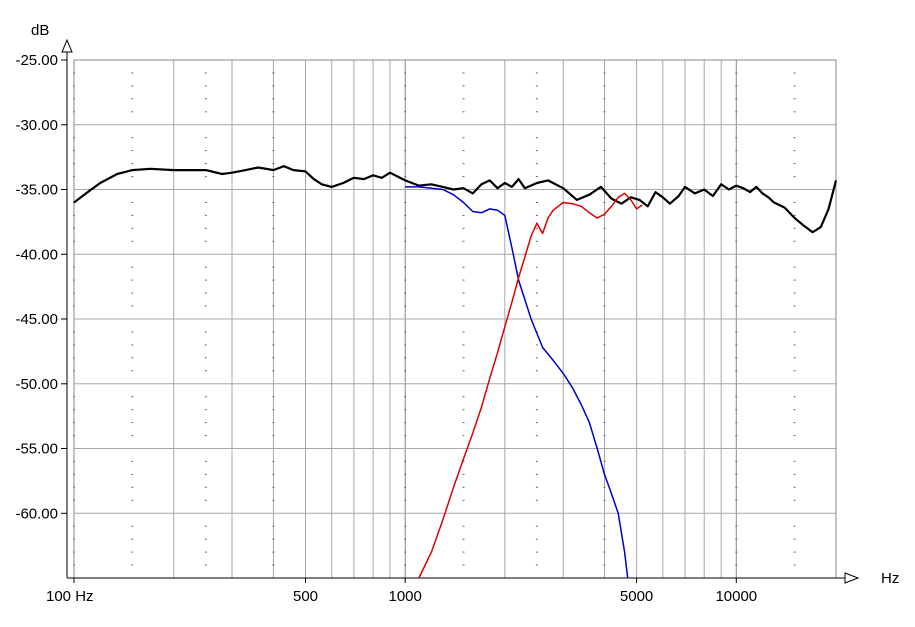 This screenshot has width=915, height=627. Describe the element at coordinates (36, 319) in the screenshot. I see `y-tick-label: -45.00` at that location.